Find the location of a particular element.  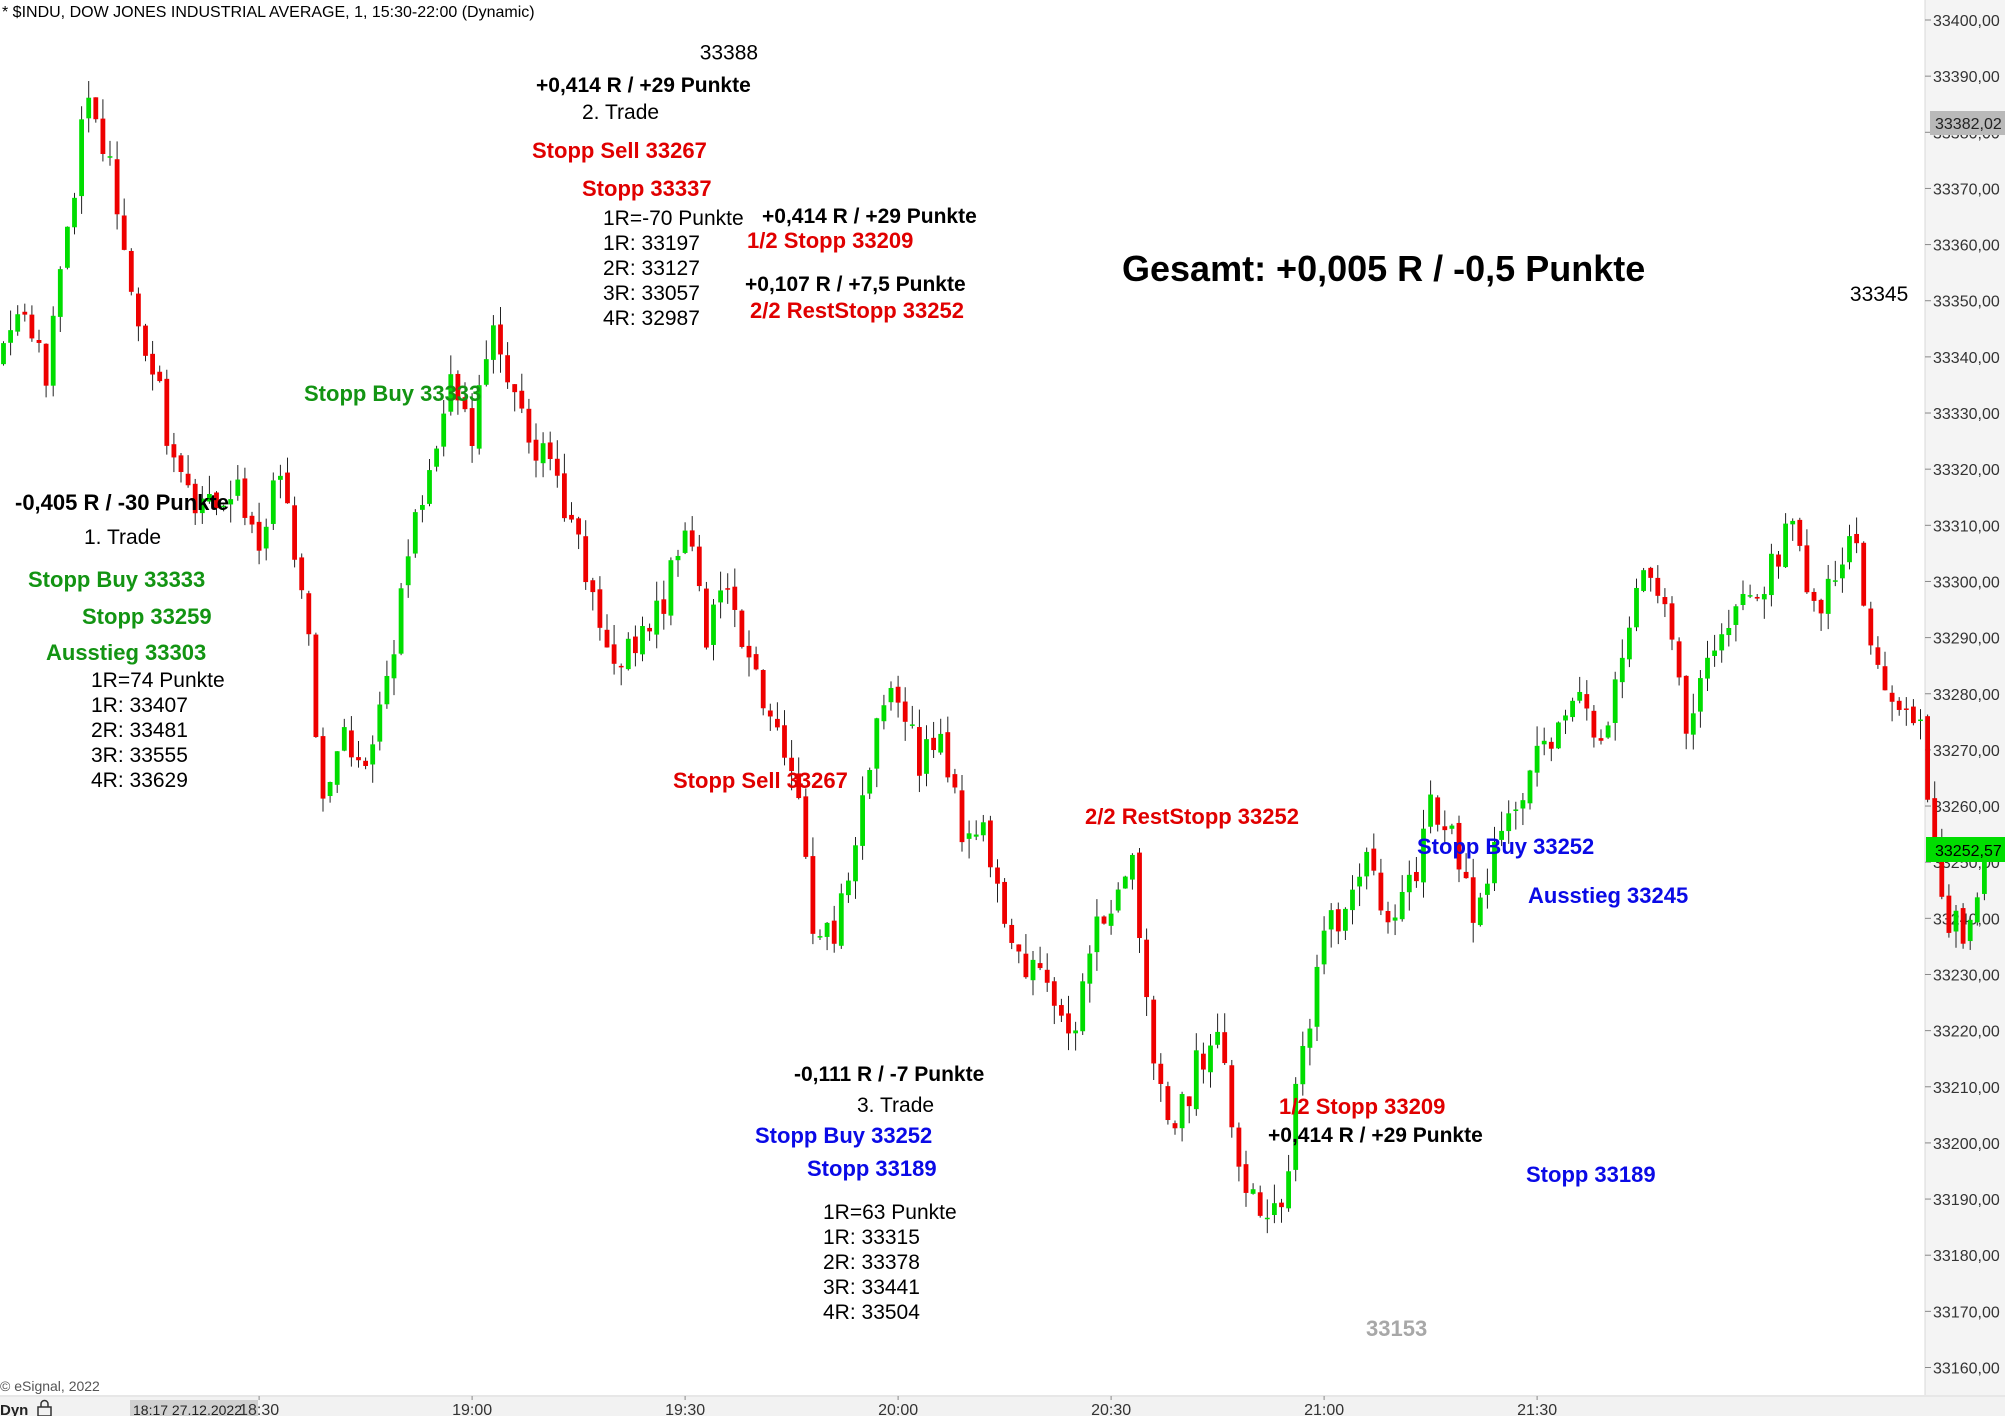

trade1-r-info-3: 3R: 33555 is located at coordinates (139, 755).